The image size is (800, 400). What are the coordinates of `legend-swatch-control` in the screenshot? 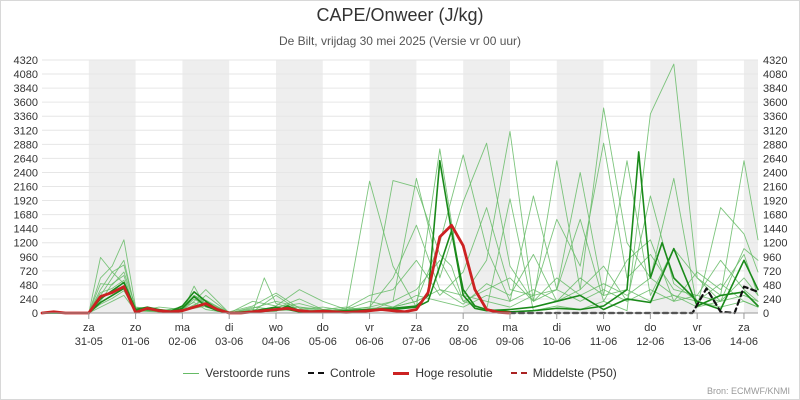 It's located at (315, 373).